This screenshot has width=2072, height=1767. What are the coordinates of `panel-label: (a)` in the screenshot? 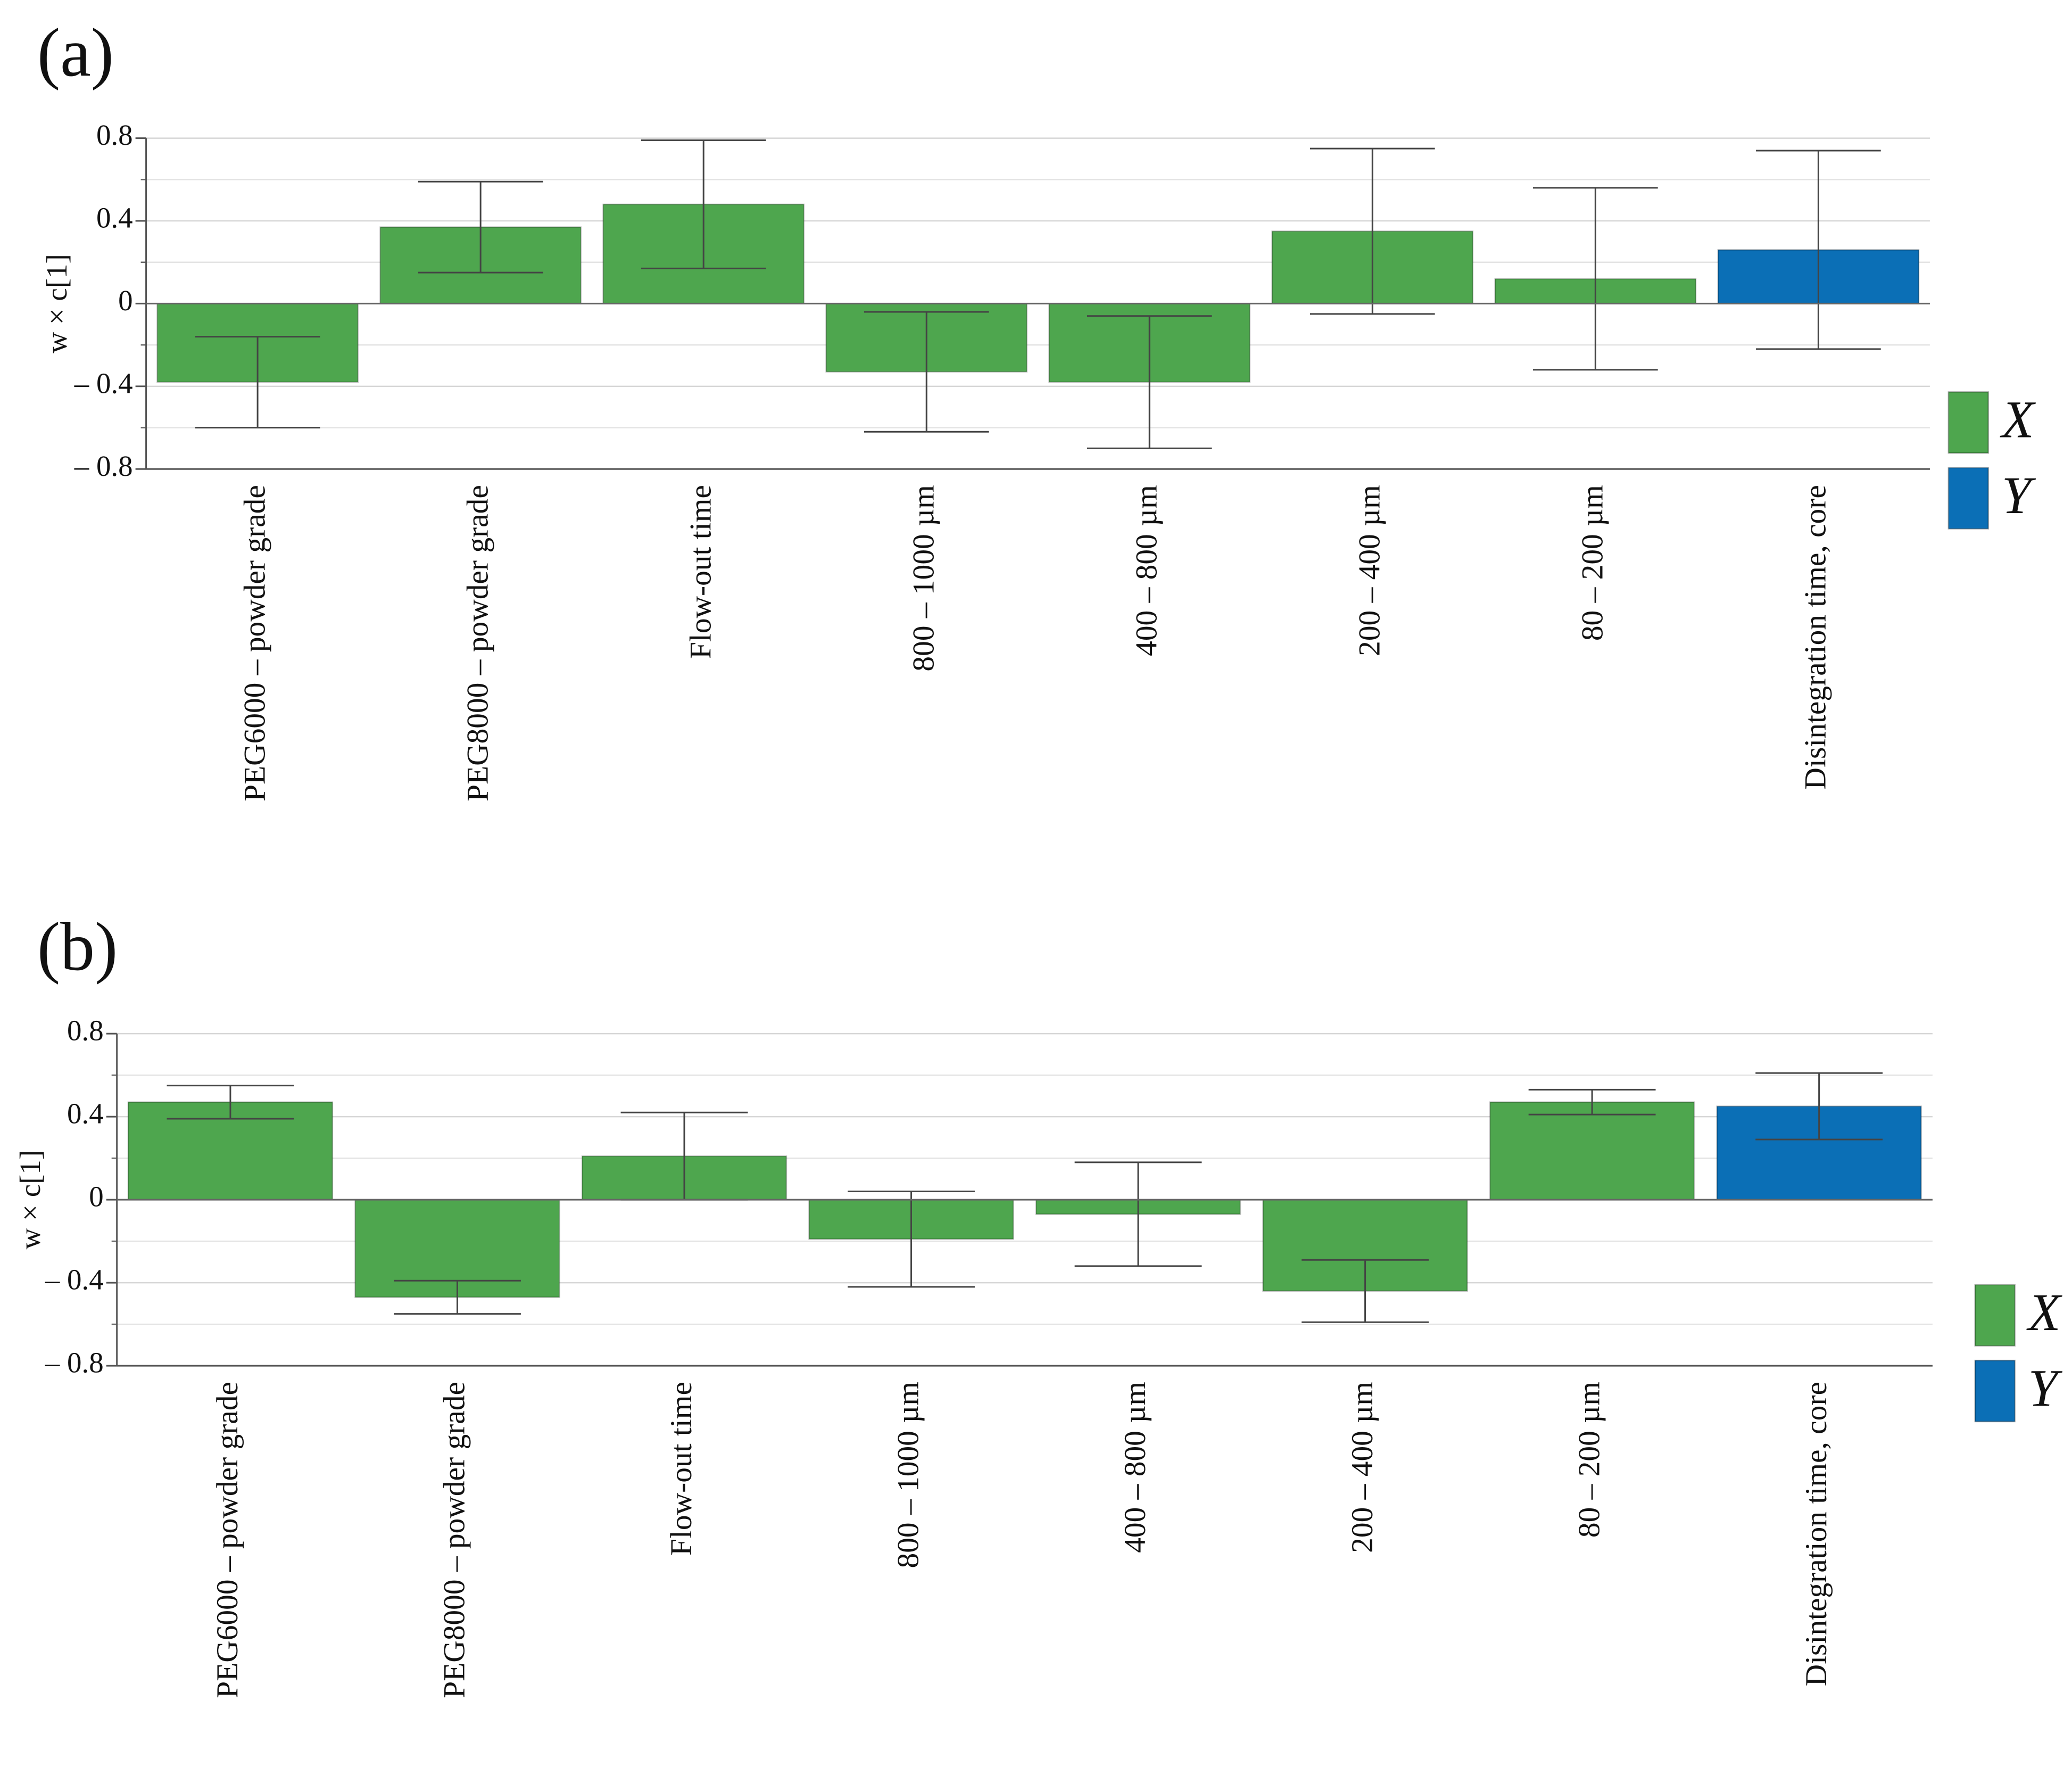 It's located at (76, 53).